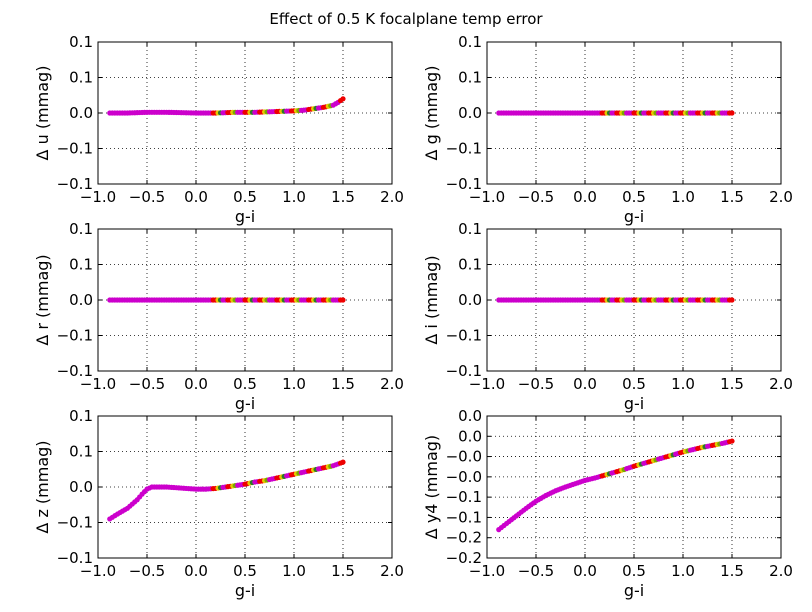 Image resolution: width=812 pixels, height=612 pixels. I want to click on y-axis-label: Δ g (mmag), so click(431, 113).